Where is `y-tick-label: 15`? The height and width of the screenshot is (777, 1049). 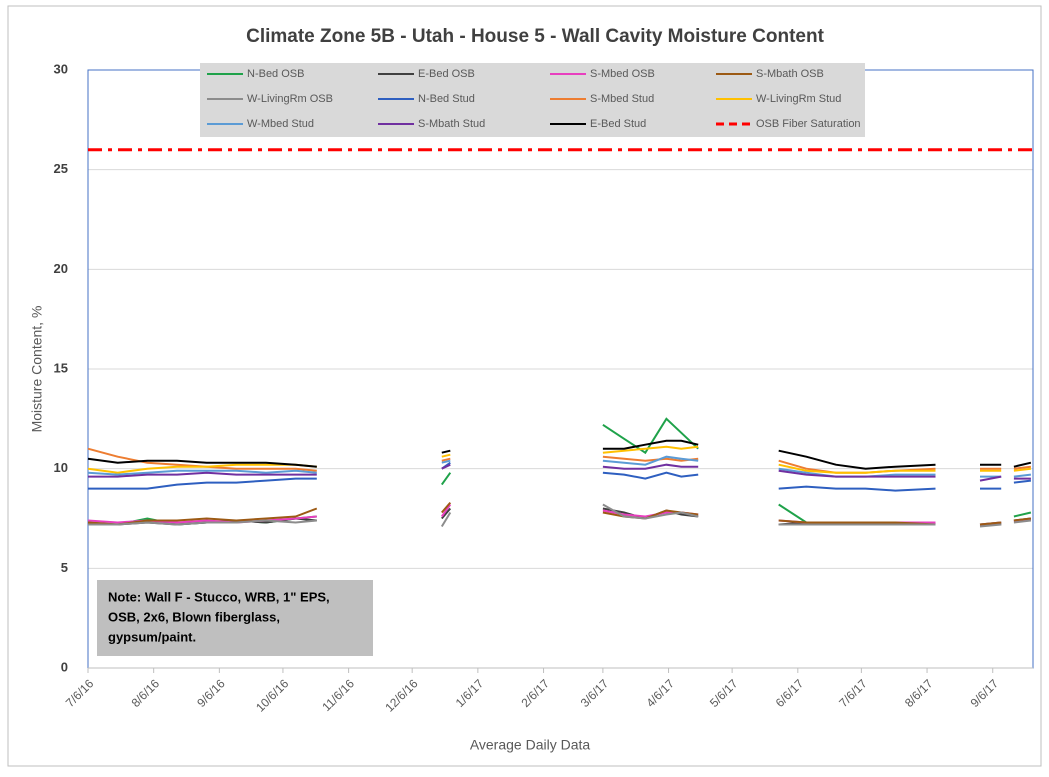 y-tick-label: 15 is located at coordinates (61, 367).